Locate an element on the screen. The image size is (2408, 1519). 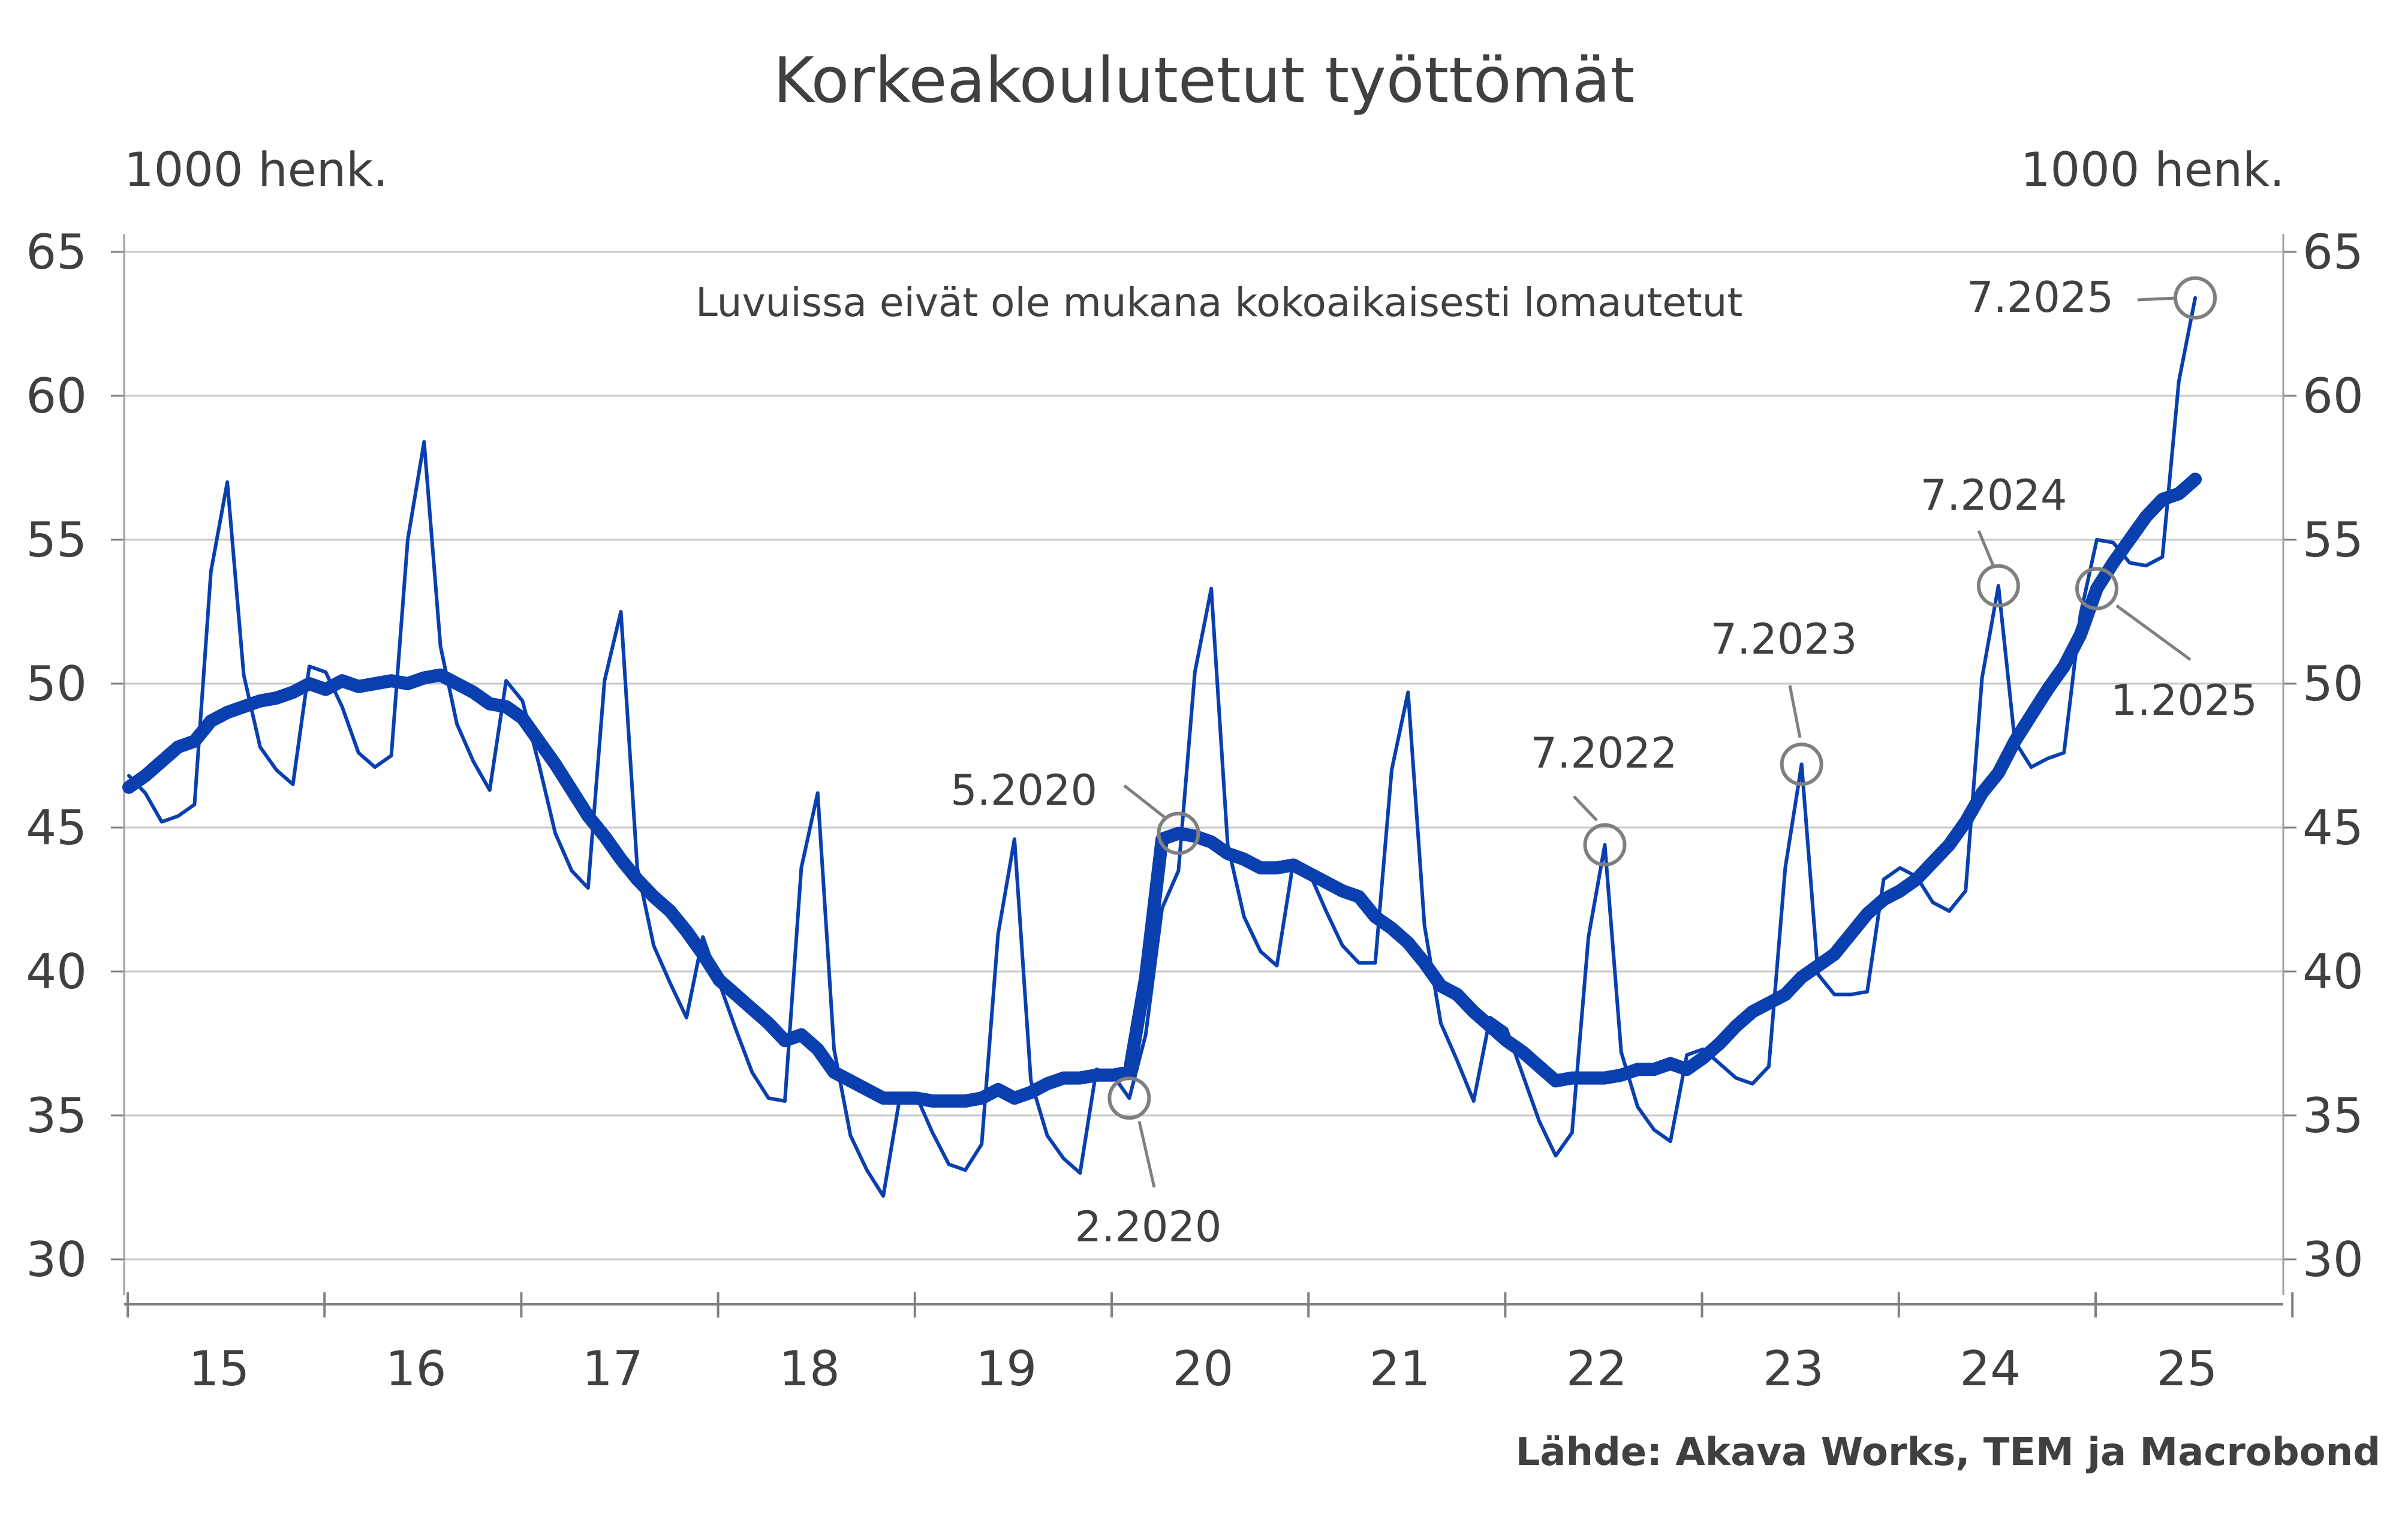
x-tick-labels: 15 16 17 18 19 20 21 22 23 24 25 is located at coordinates (1203, 1369).